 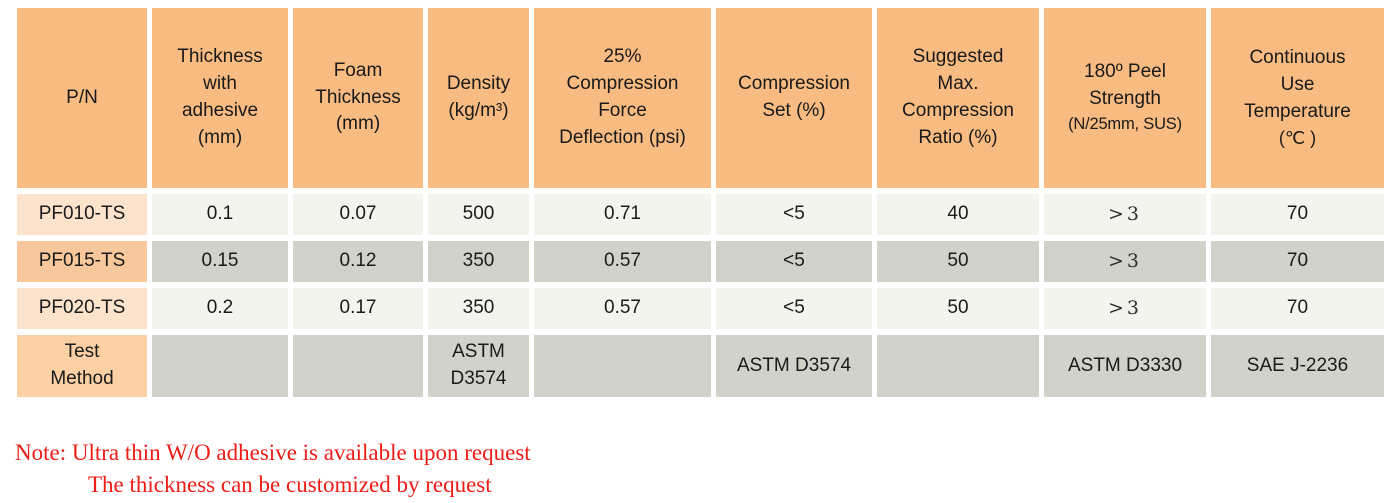 What do you see at coordinates (622, 110) in the screenshot?
I see `header-line: Force` at bounding box center [622, 110].